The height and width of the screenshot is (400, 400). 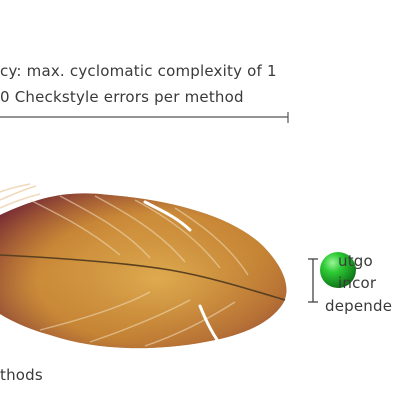 What do you see at coordinates (138, 71) in the screenshot?
I see `caption-line-1: cy: max. cyclomatic complexity of 1` at bounding box center [138, 71].